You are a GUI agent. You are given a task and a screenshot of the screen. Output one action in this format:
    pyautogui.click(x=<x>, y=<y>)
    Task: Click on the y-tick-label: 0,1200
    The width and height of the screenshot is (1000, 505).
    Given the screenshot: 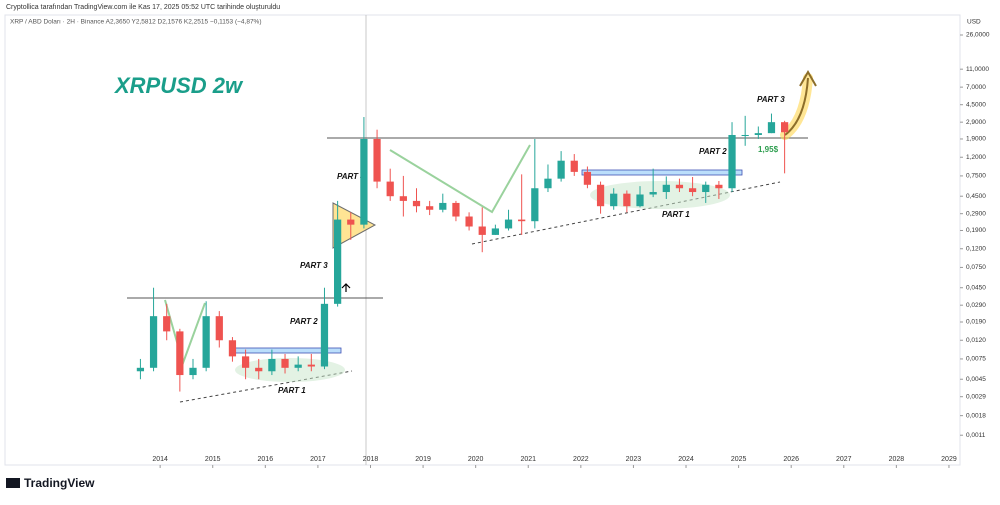 What is the action you would take?
    pyautogui.click(x=976, y=248)
    